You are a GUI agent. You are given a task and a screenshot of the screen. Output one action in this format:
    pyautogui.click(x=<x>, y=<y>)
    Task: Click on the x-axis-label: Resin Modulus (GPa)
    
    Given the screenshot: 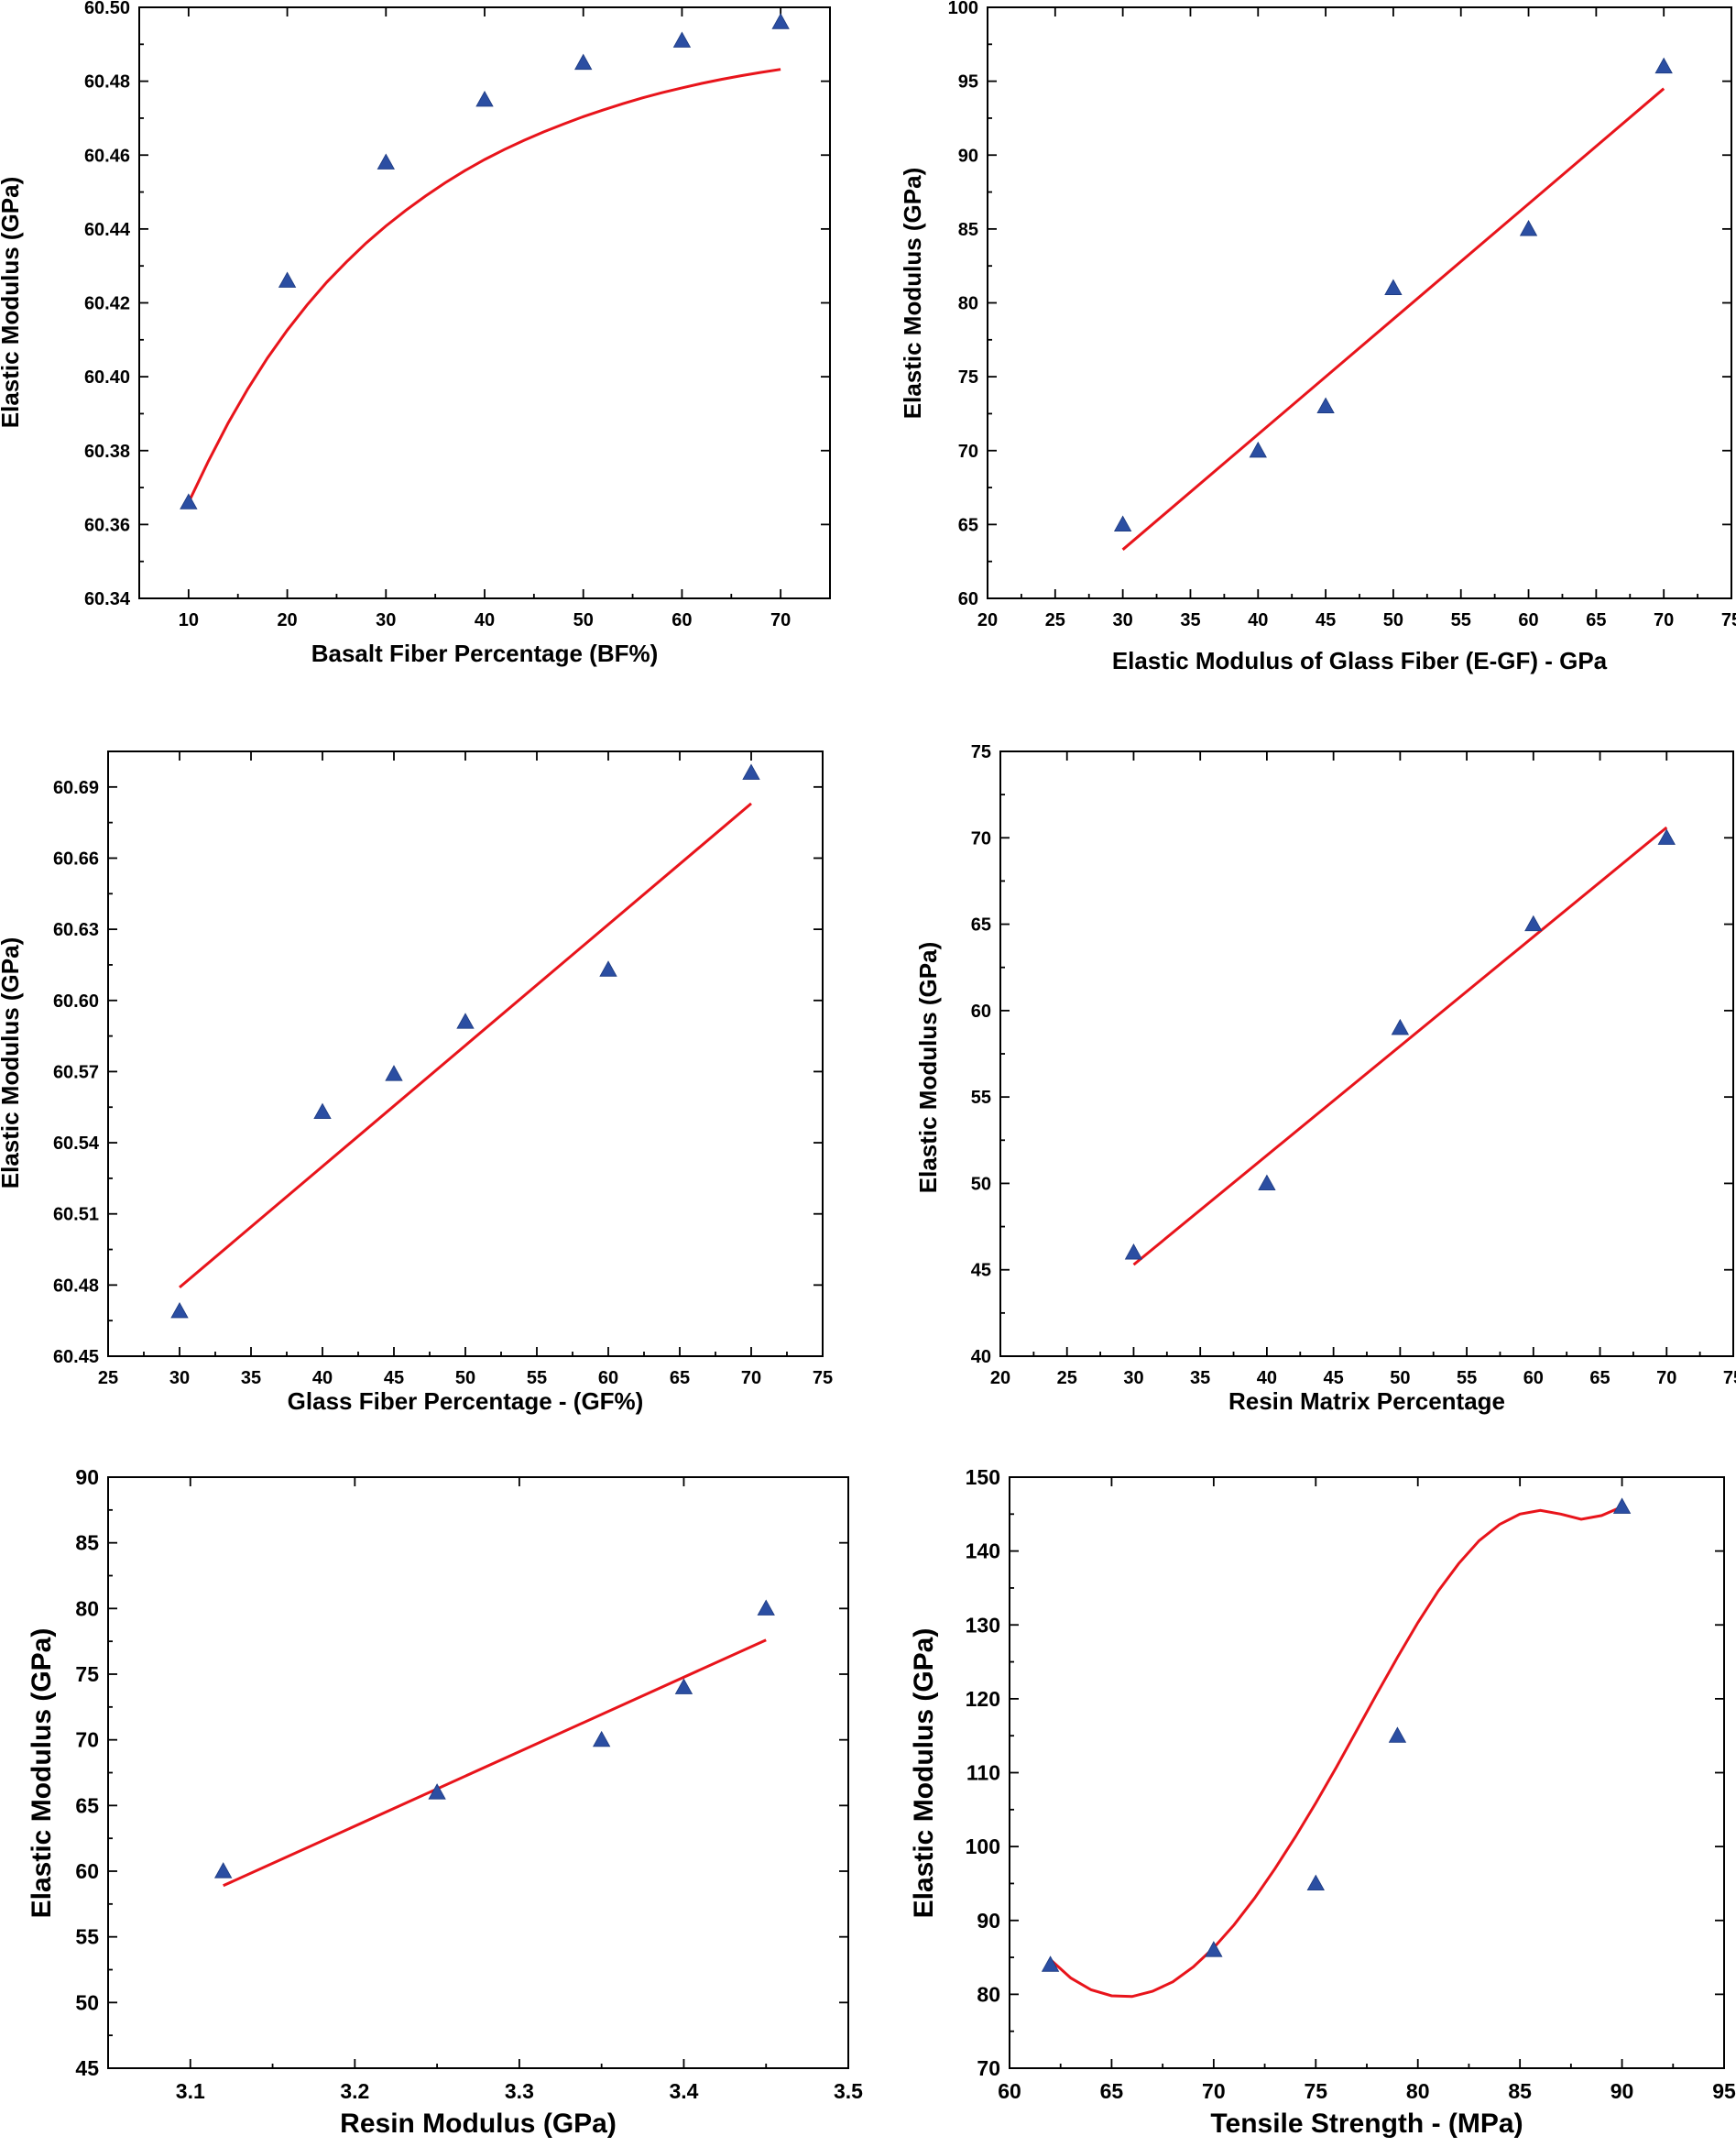 What is the action you would take?
    pyautogui.click(x=479, y=2124)
    